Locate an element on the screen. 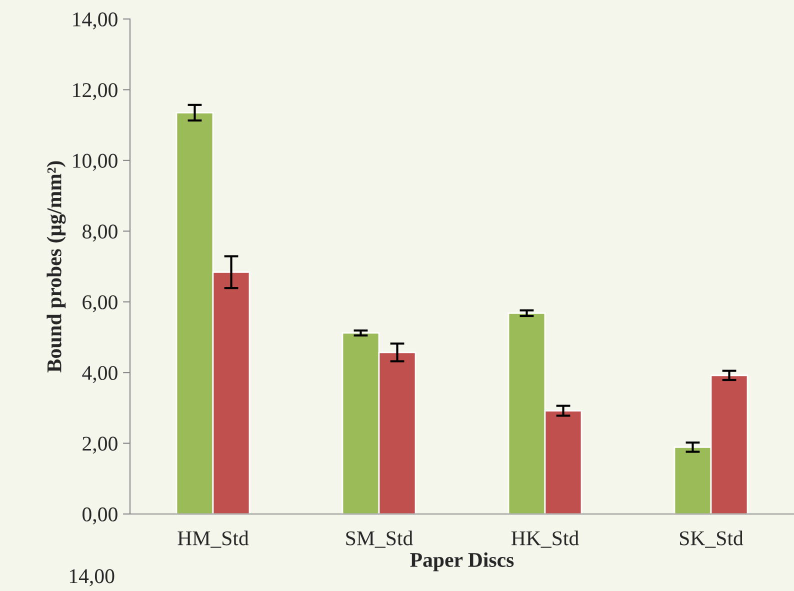 The height and width of the screenshot is (591, 794). y-tick-label: 8,00 is located at coordinates (100, 233).